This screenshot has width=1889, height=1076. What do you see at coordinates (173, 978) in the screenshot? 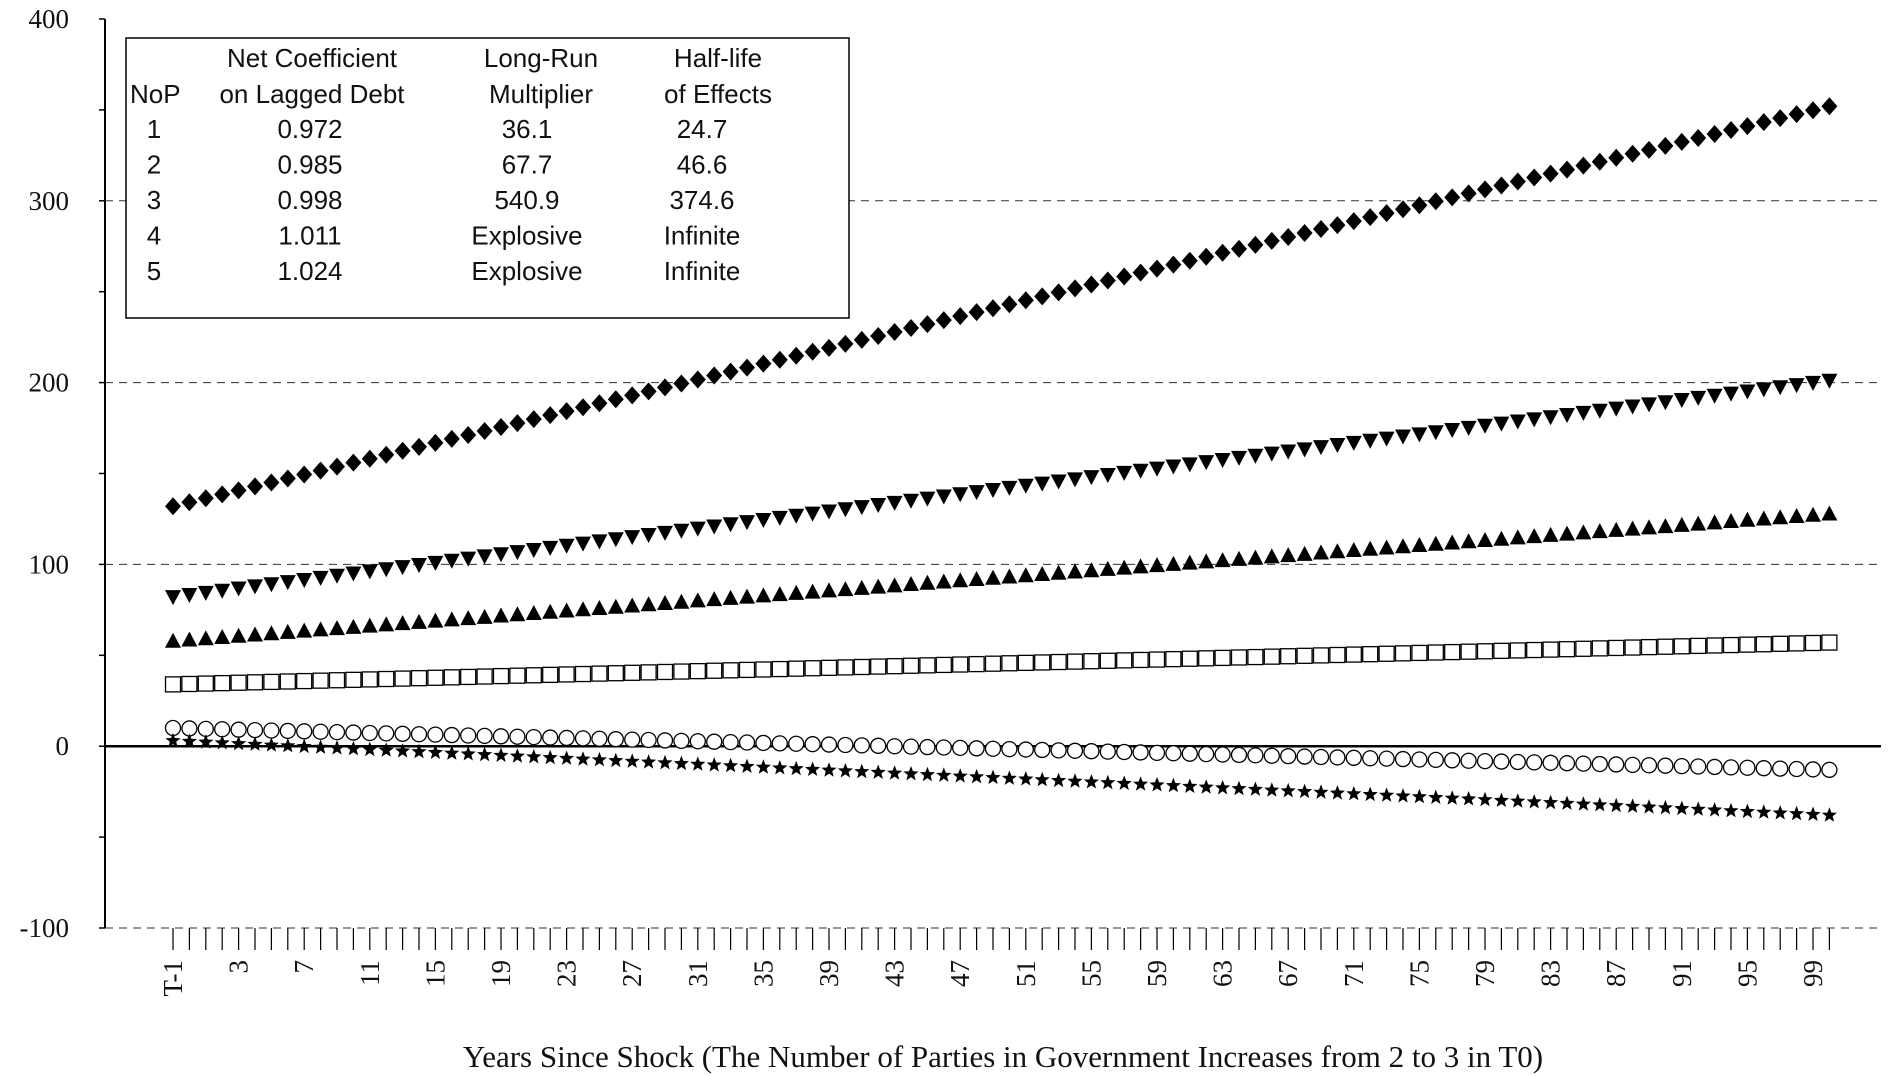
I see `x-tick-label: T-1` at bounding box center [173, 978].